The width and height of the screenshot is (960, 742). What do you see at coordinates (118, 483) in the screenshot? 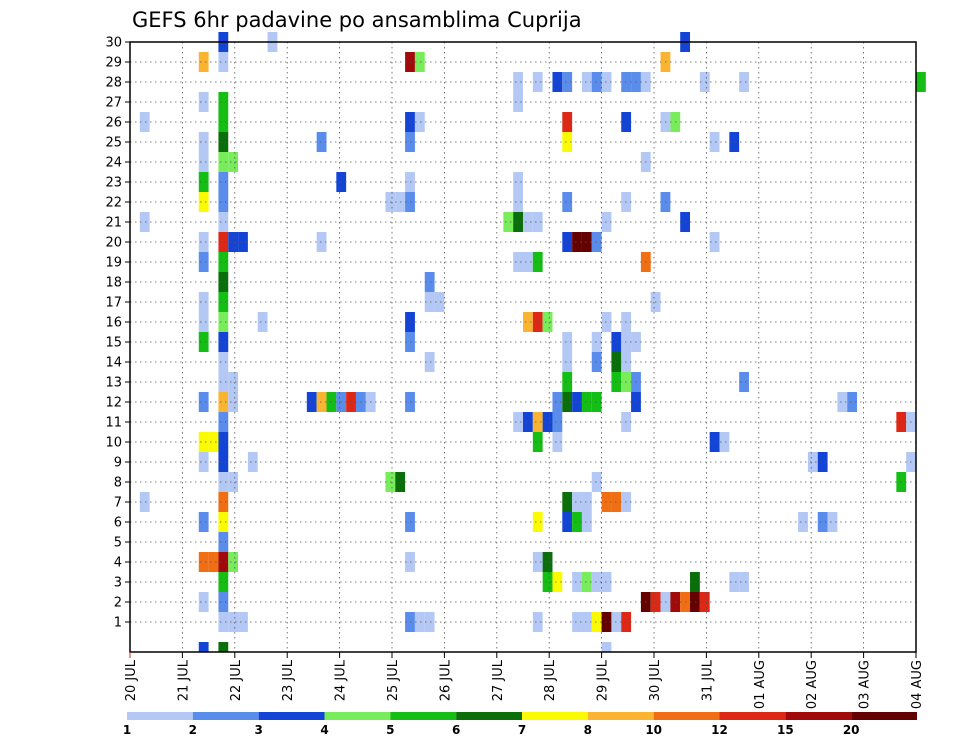
I see `y-tick-label: 8` at bounding box center [118, 483].